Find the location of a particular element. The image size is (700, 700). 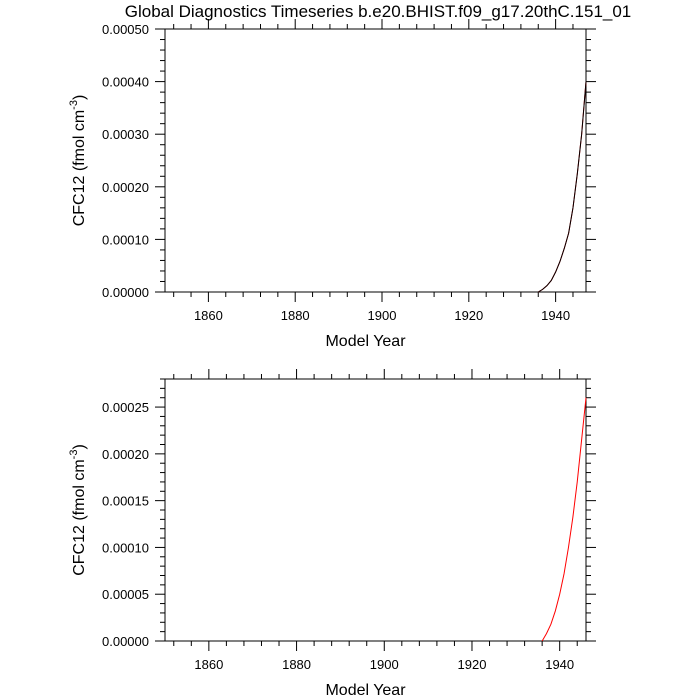

y-tick-label: 0.00005 is located at coordinates (125, 594).